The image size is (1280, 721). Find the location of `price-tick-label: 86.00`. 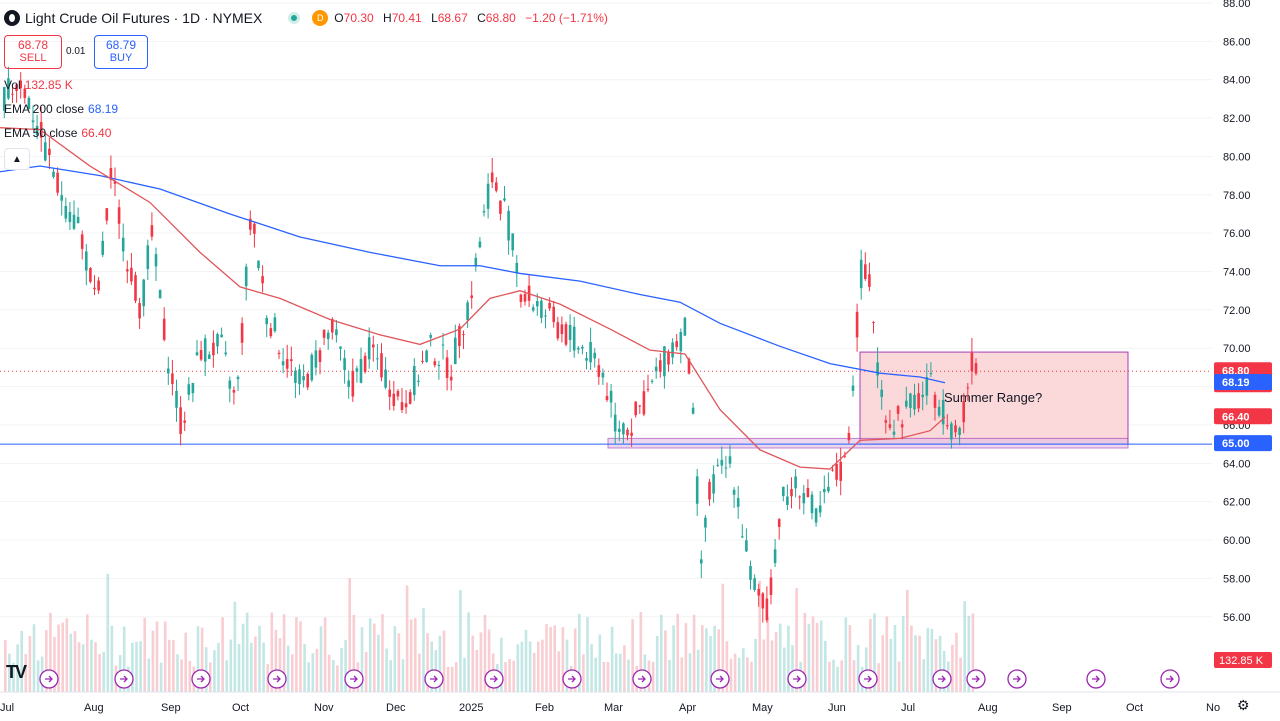

price-tick-label: 86.00 is located at coordinates (1237, 42).